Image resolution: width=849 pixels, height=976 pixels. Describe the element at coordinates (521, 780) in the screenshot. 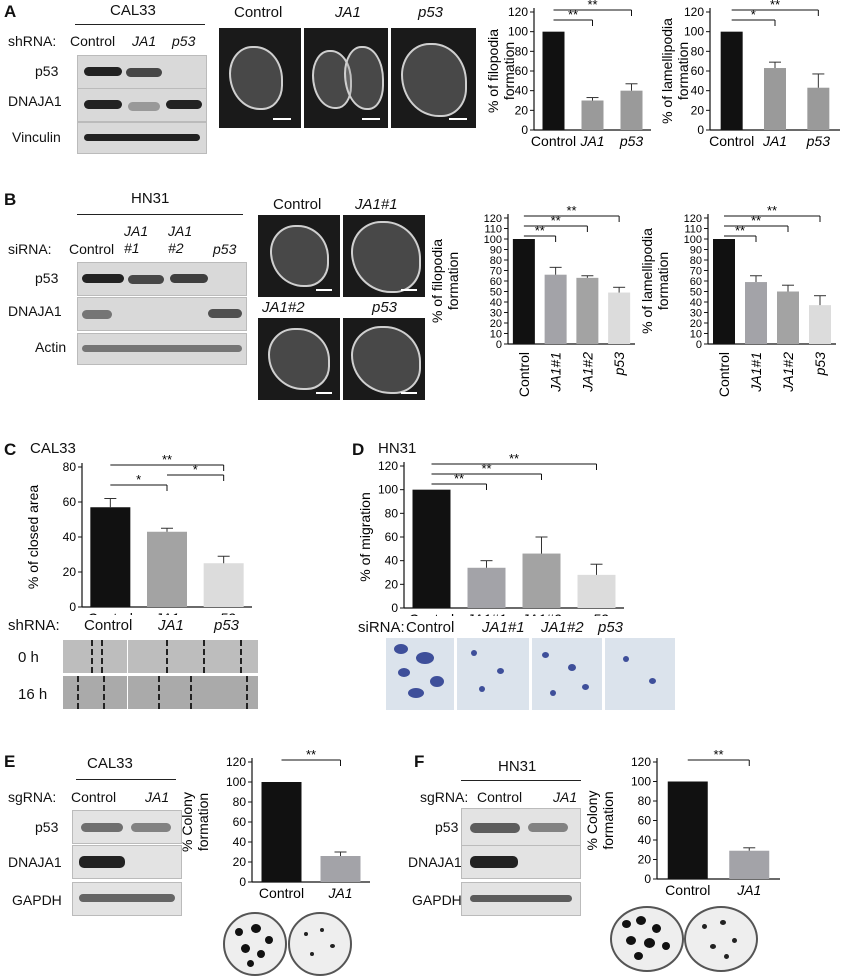

I see `lane-group-line` at that location.